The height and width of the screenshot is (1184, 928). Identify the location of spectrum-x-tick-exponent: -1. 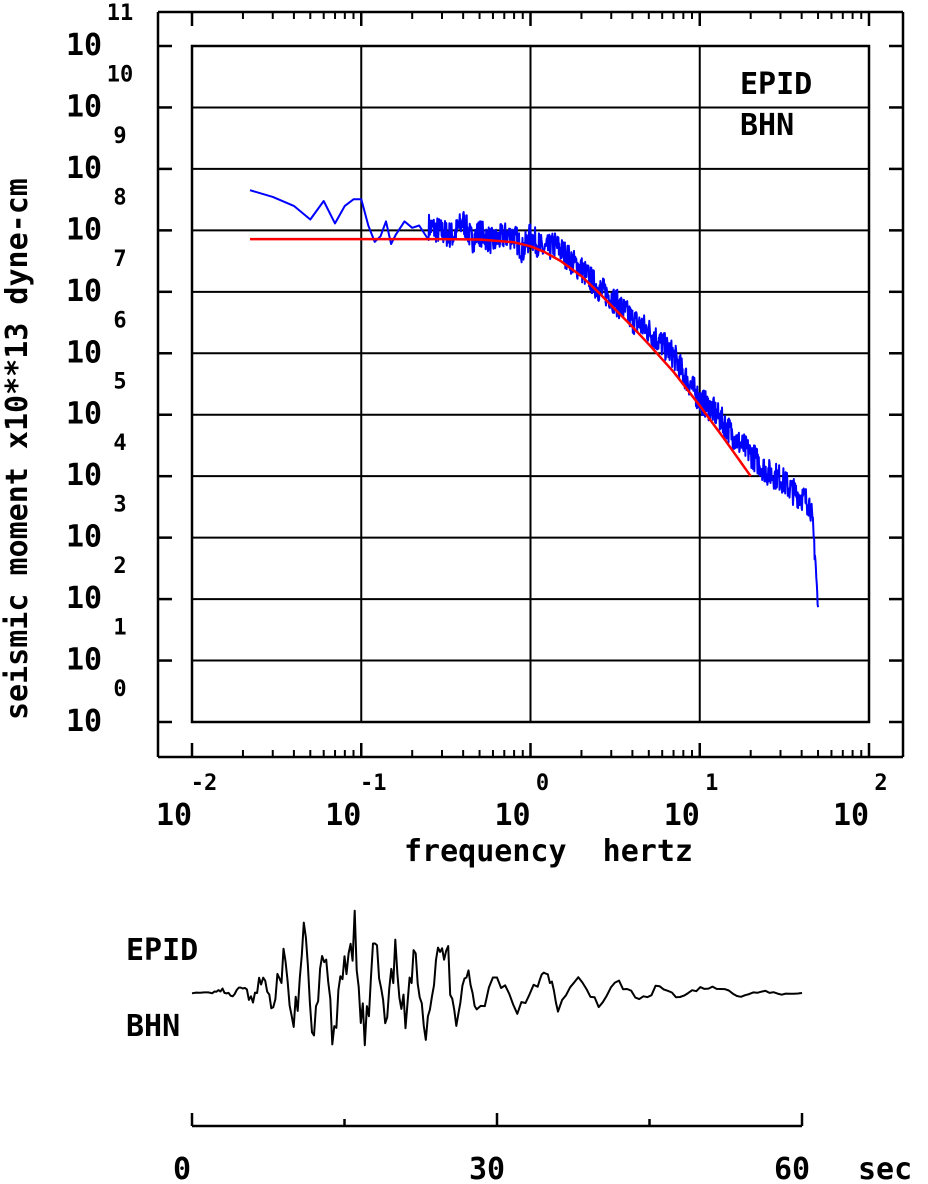
(373, 783).